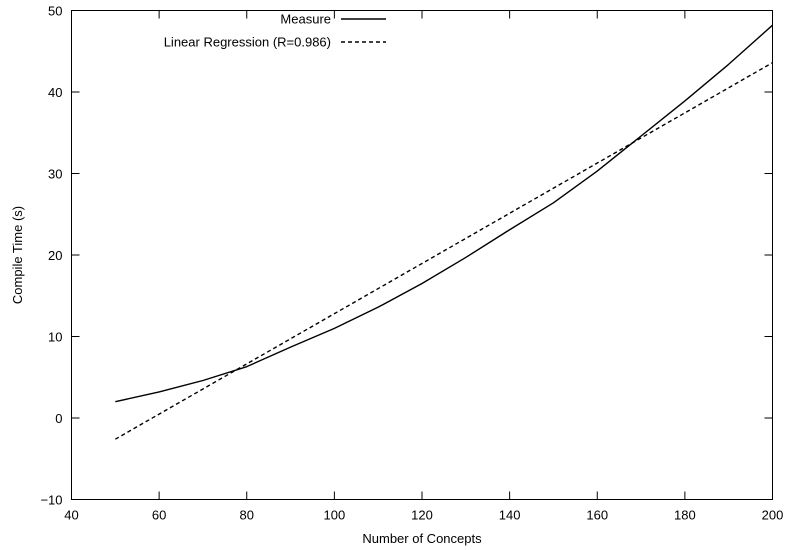  I want to click on x-tick-label: 80, so click(247, 515).